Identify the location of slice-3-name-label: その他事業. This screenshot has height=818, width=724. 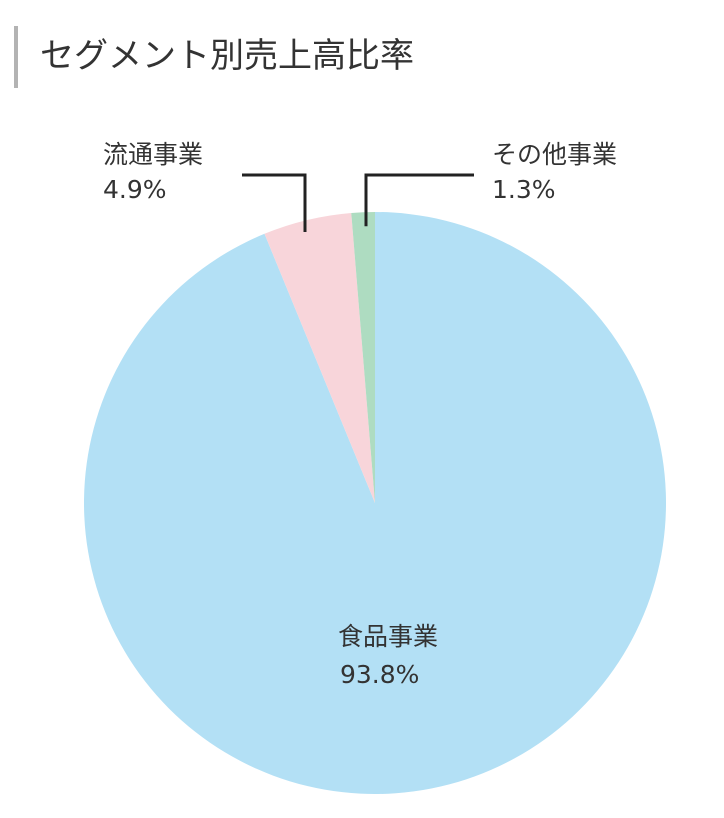
(554, 154).